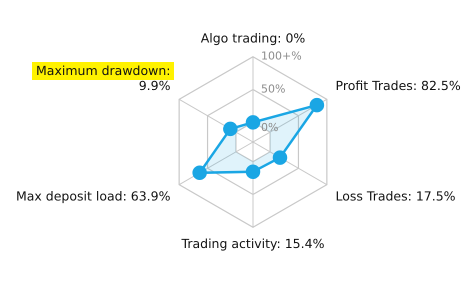  What do you see at coordinates (396, 196) in the screenshot?
I see `spoke-label: Loss Trades: 17.5%` at bounding box center [396, 196].